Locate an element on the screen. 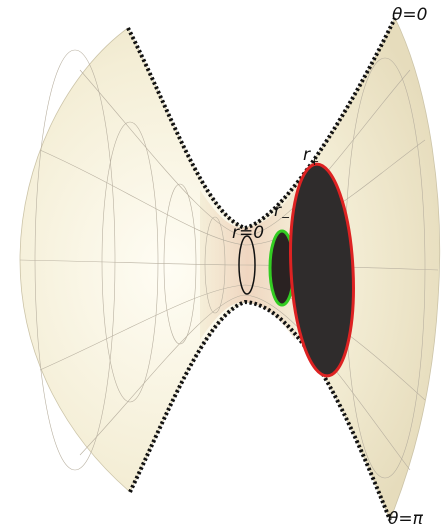  label-sub: + is located at coordinates (314, 161).